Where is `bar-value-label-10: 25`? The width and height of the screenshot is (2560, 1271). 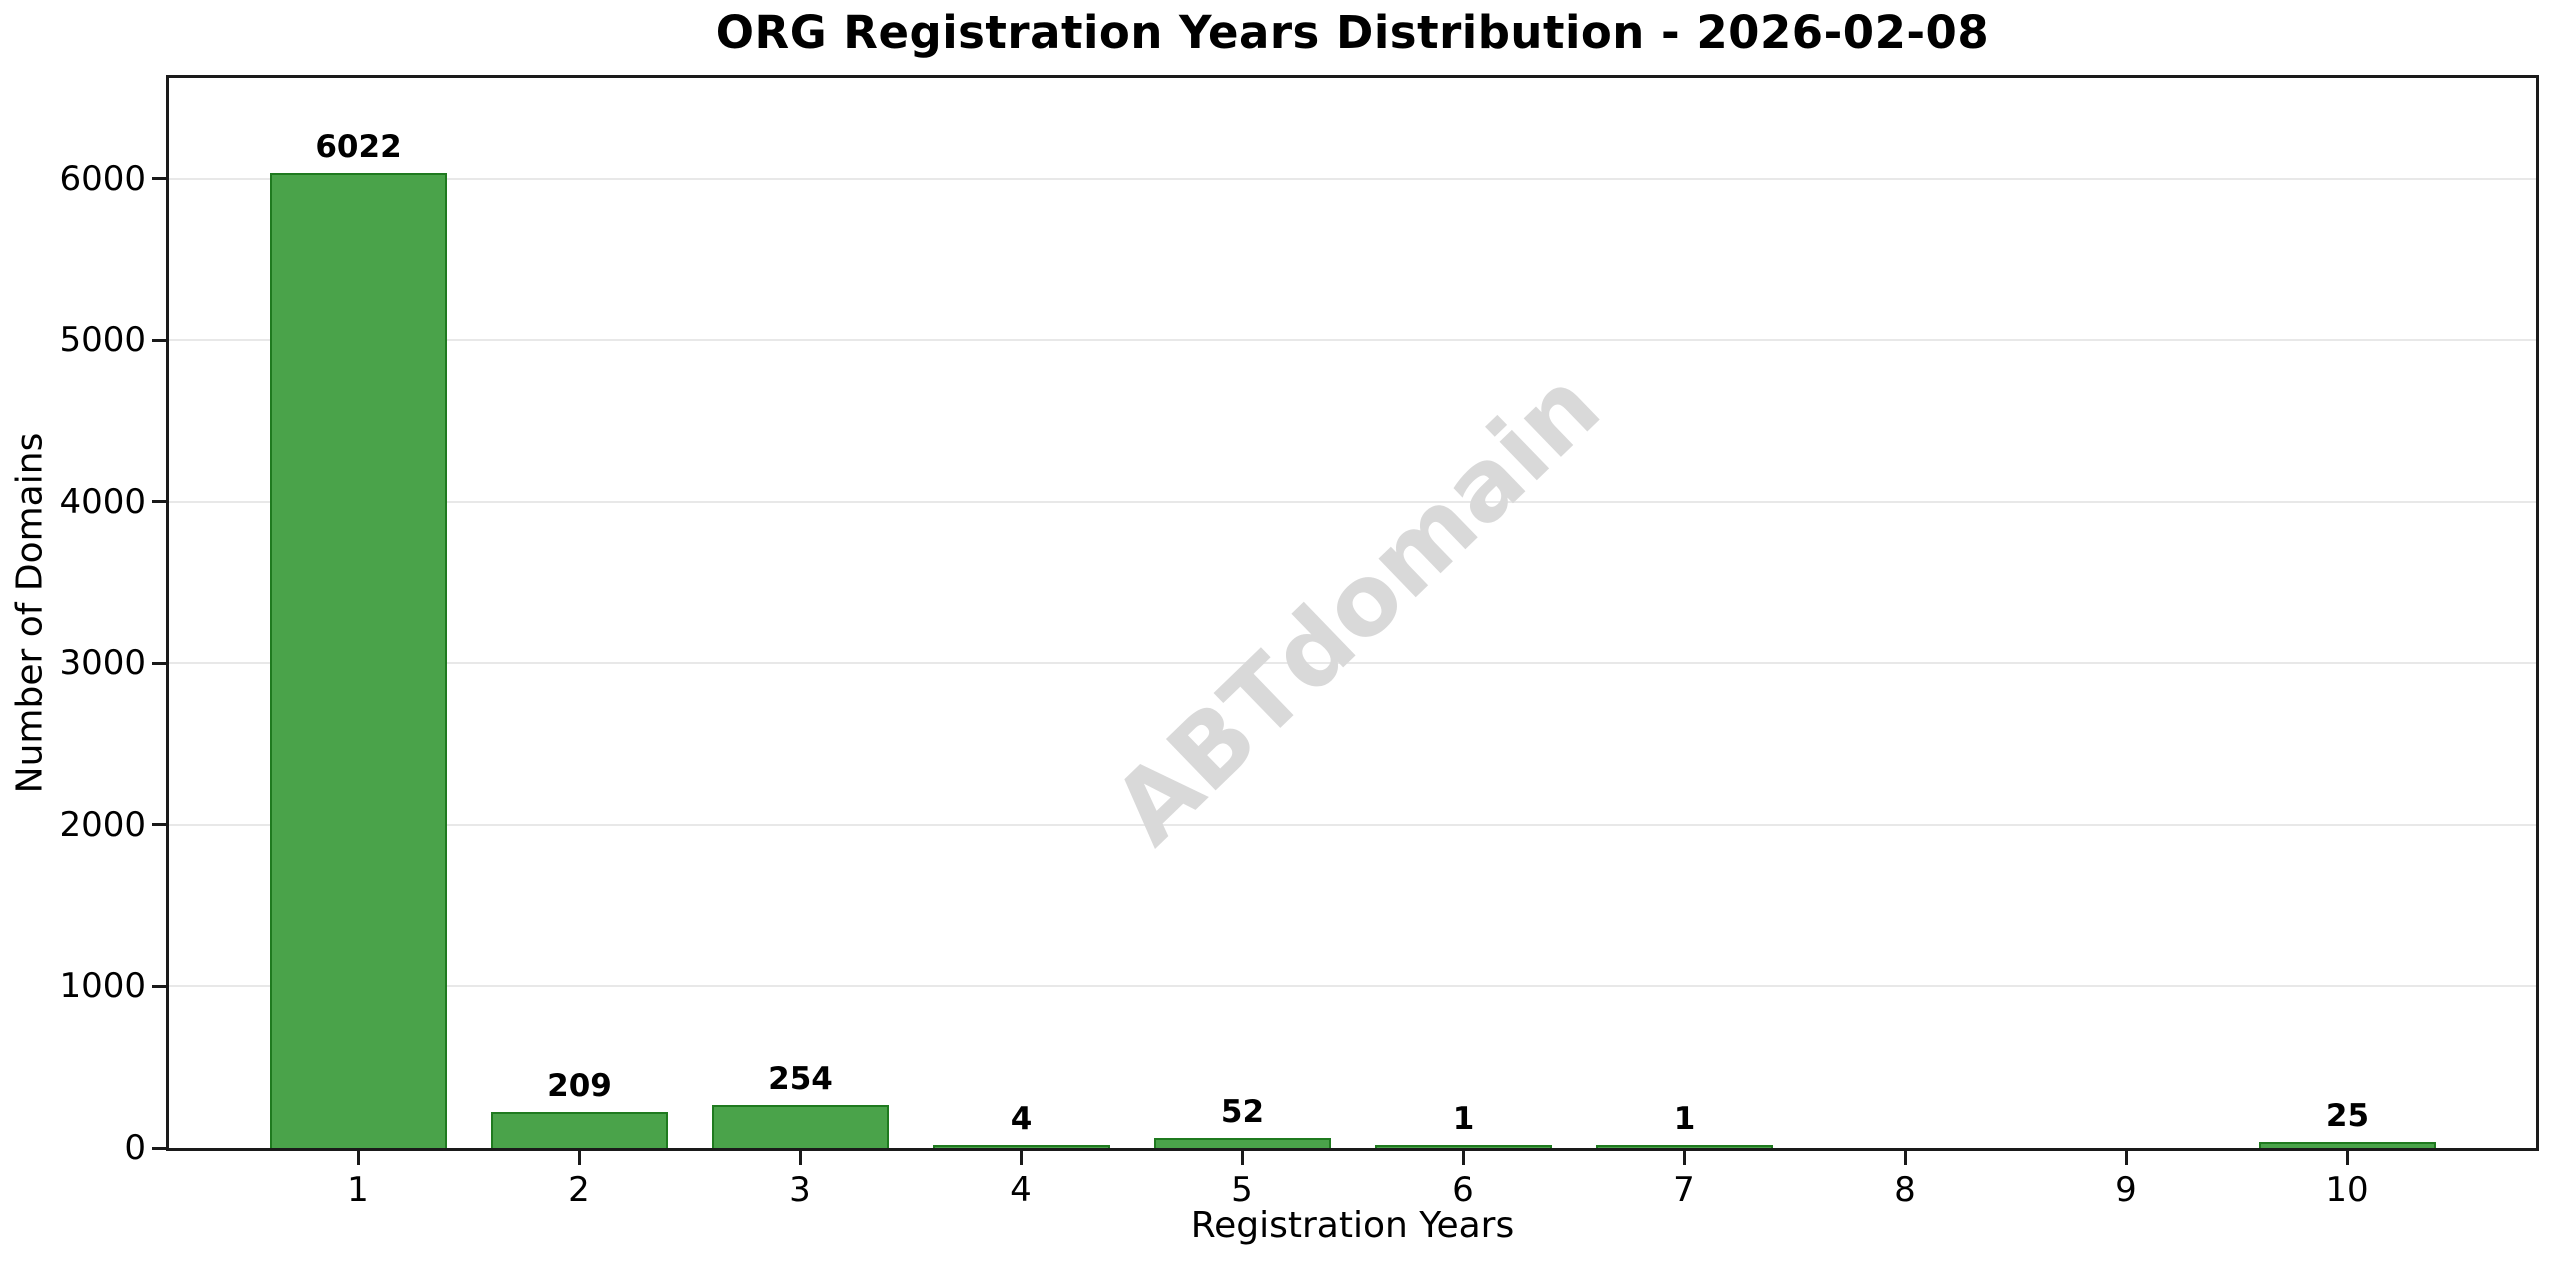
bar-value-label-10: 25 is located at coordinates (2347, 1116).